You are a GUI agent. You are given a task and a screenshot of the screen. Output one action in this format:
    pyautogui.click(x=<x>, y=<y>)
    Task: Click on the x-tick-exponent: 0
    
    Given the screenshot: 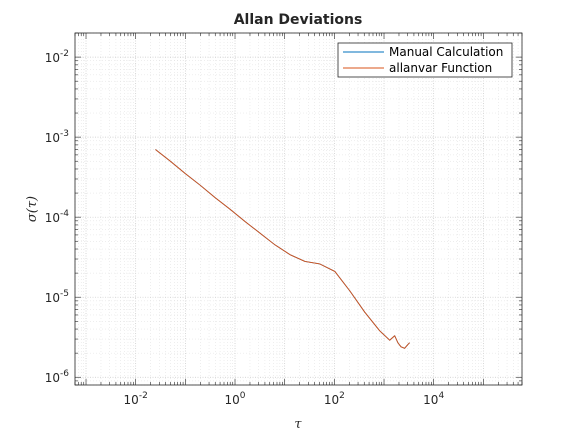 What is the action you would take?
    pyautogui.click(x=243, y=396)
    